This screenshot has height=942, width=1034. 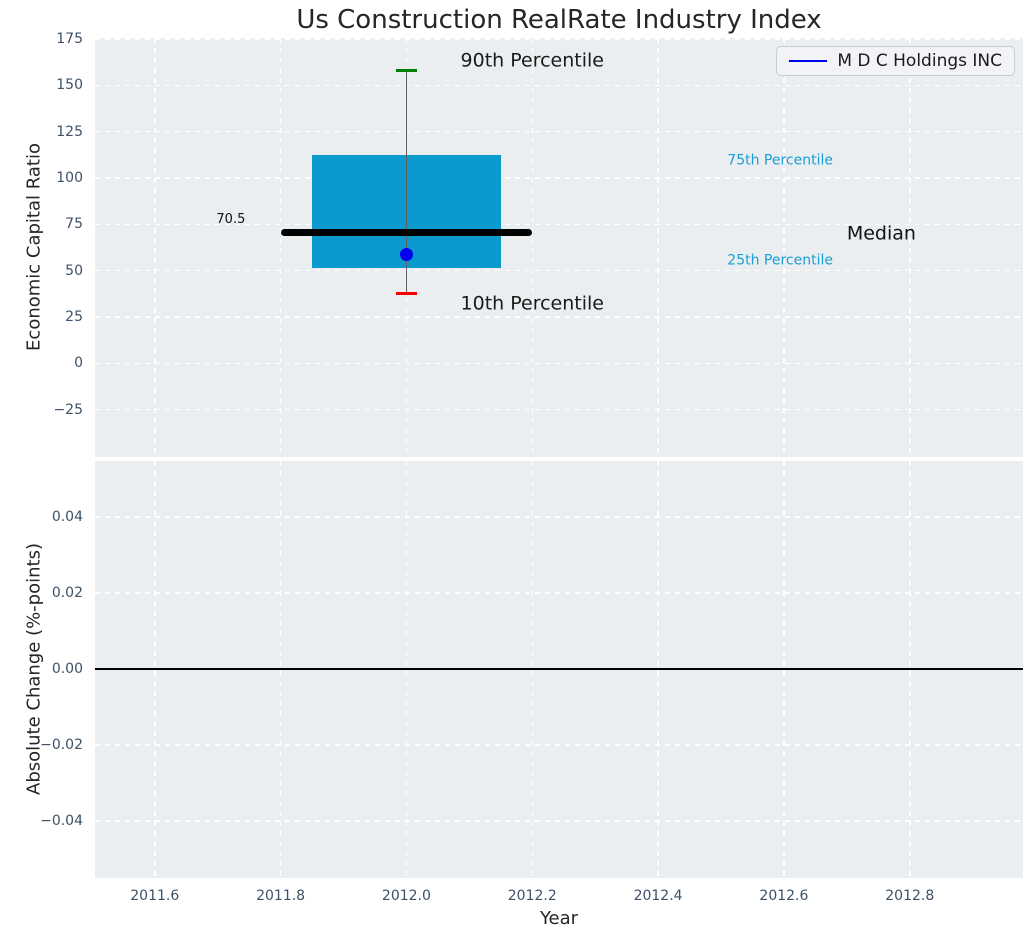 What do you see at coordinates (406, 182) in the screenshot?
I see `whisker-line` at bounding box center [406, 182].